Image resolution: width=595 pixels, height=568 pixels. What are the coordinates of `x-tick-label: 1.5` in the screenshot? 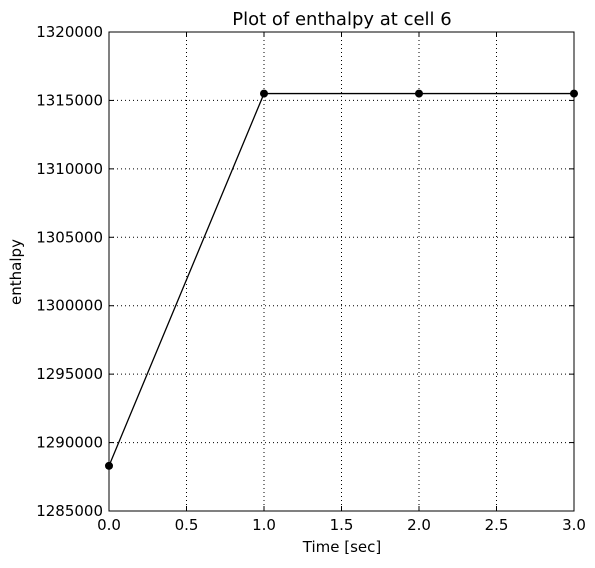 It's located at (342, 525).